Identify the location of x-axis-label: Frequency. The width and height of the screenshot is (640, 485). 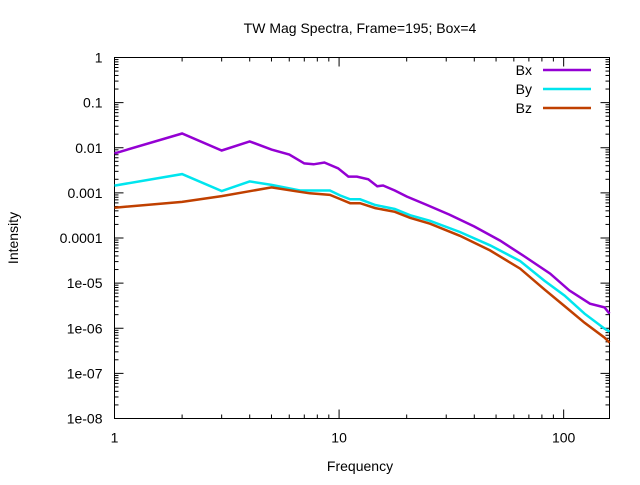
(360, 466).